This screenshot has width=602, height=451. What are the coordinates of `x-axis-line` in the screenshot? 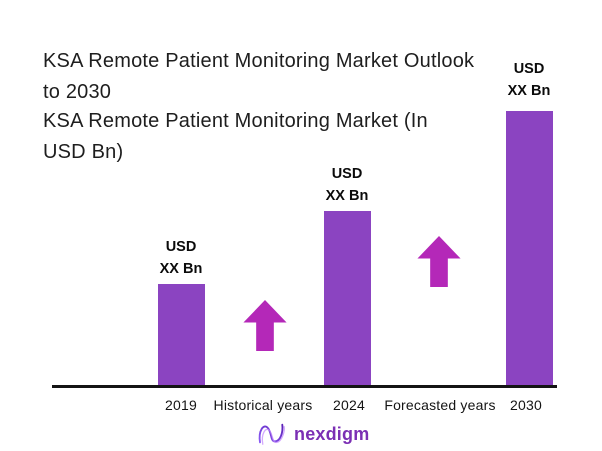 It's located at (304, 386).